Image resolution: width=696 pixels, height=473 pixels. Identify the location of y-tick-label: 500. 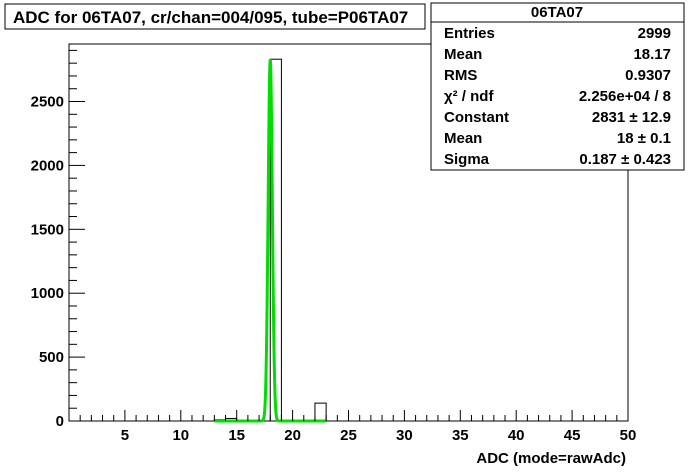
(51, 357).